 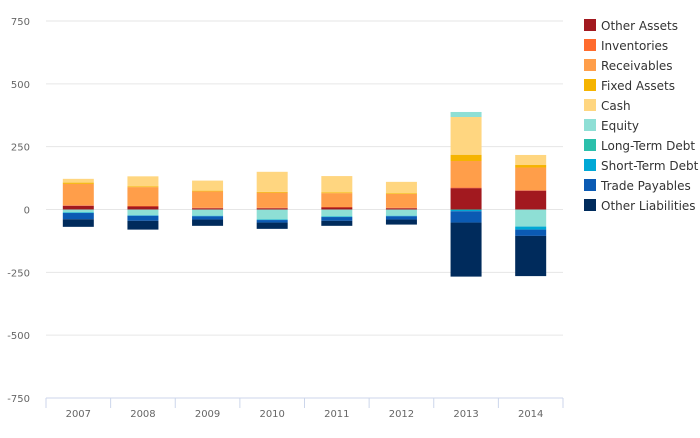 I want to click on bar-fixed-assets-2010, so click(x=272, y=192).